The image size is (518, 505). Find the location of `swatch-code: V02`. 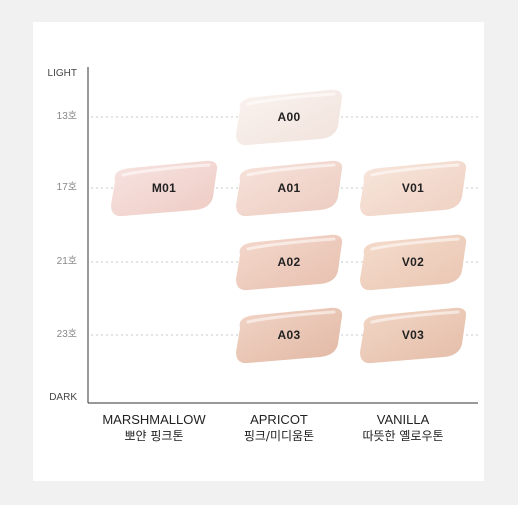

swatch-code: V02 is located at coordinates (413, 262).